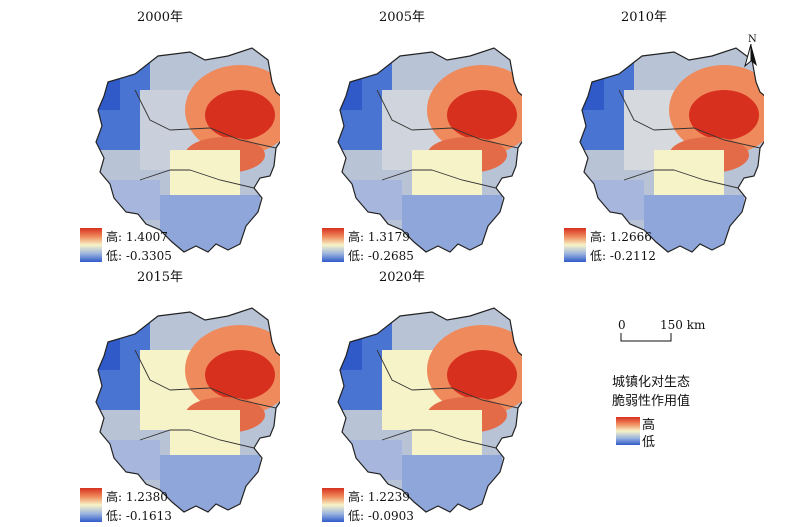 The width and height of the screenshot is (800, 527). Describe the element at coordinates (651, 401) in the screenshot. I see `key-title-line2: 脆弱性作用值` at that location.